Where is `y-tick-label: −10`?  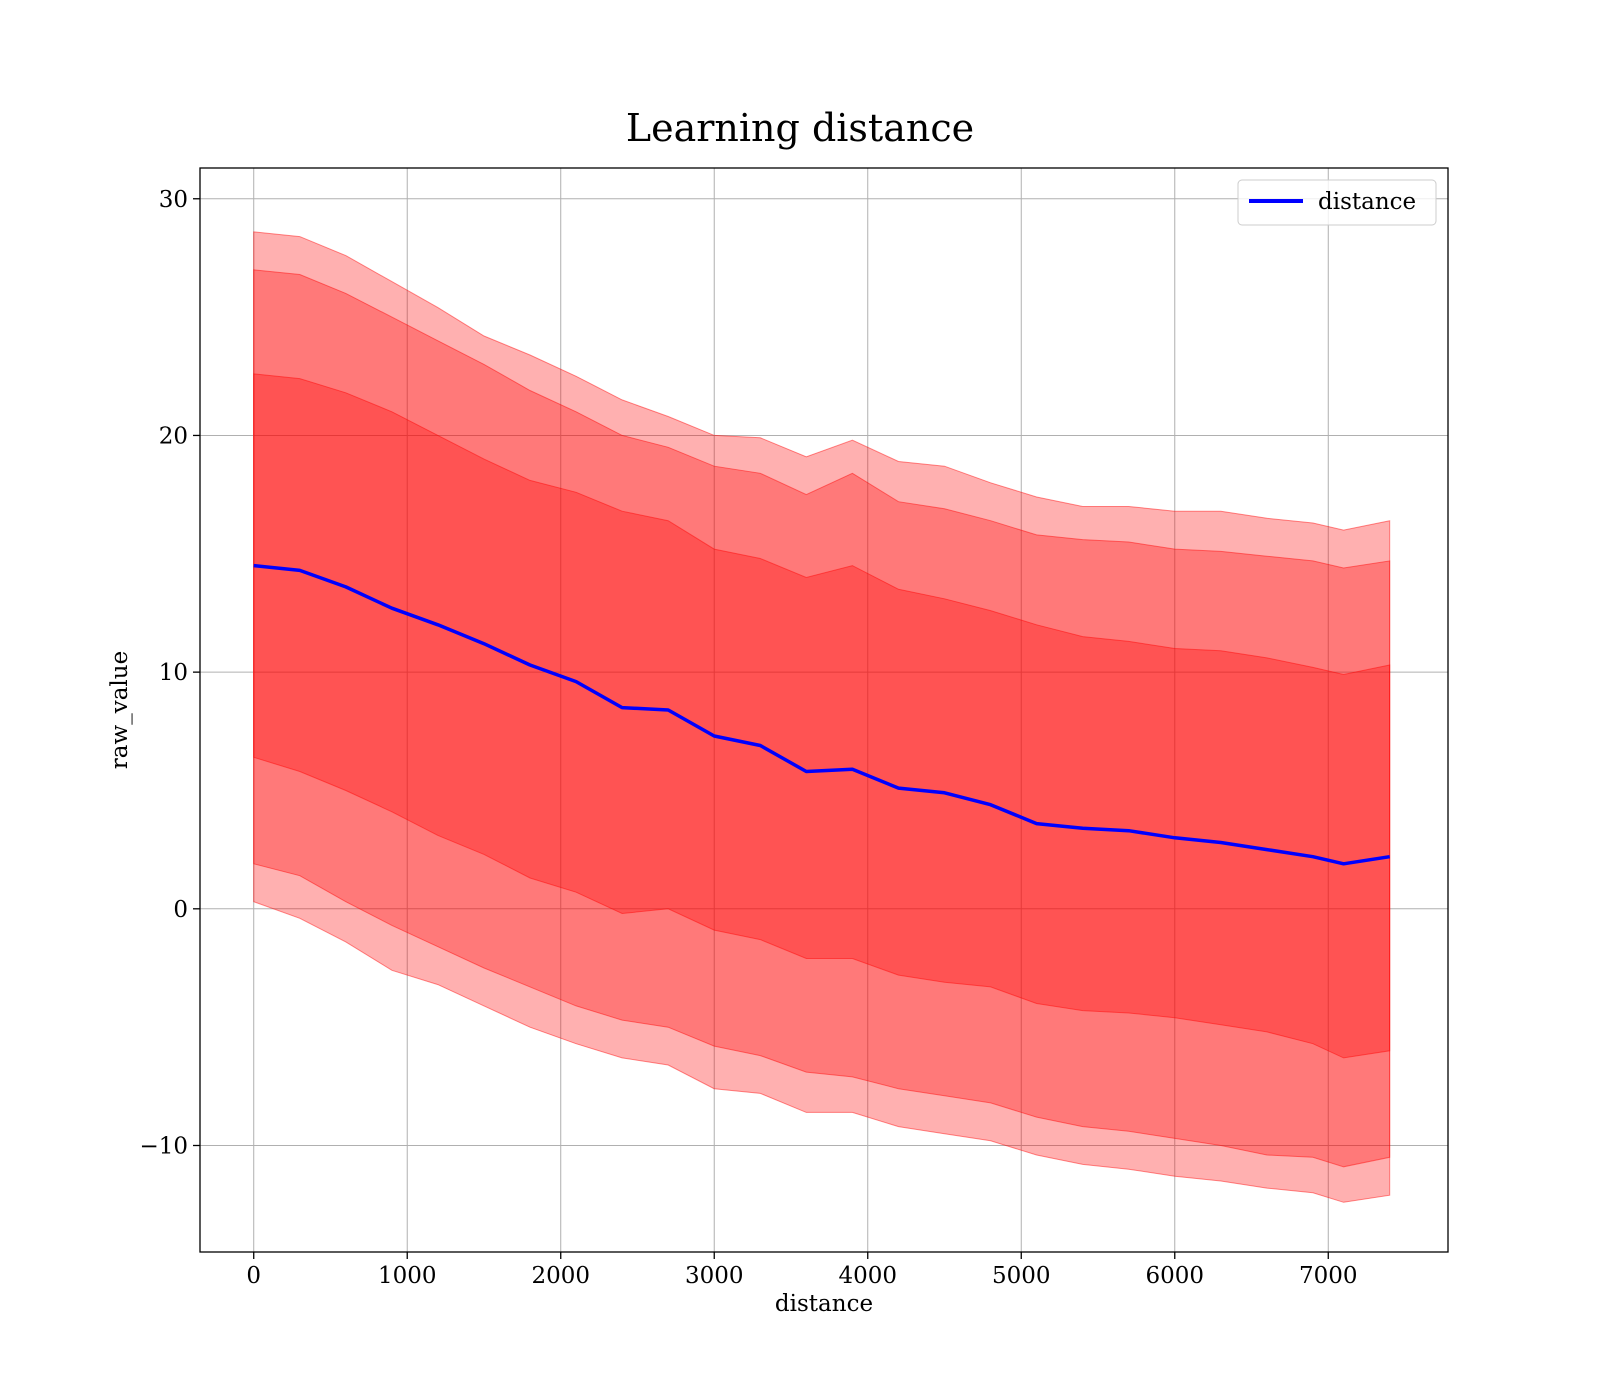
y-tick-label: −10 is located at coordinates (163, 1146).